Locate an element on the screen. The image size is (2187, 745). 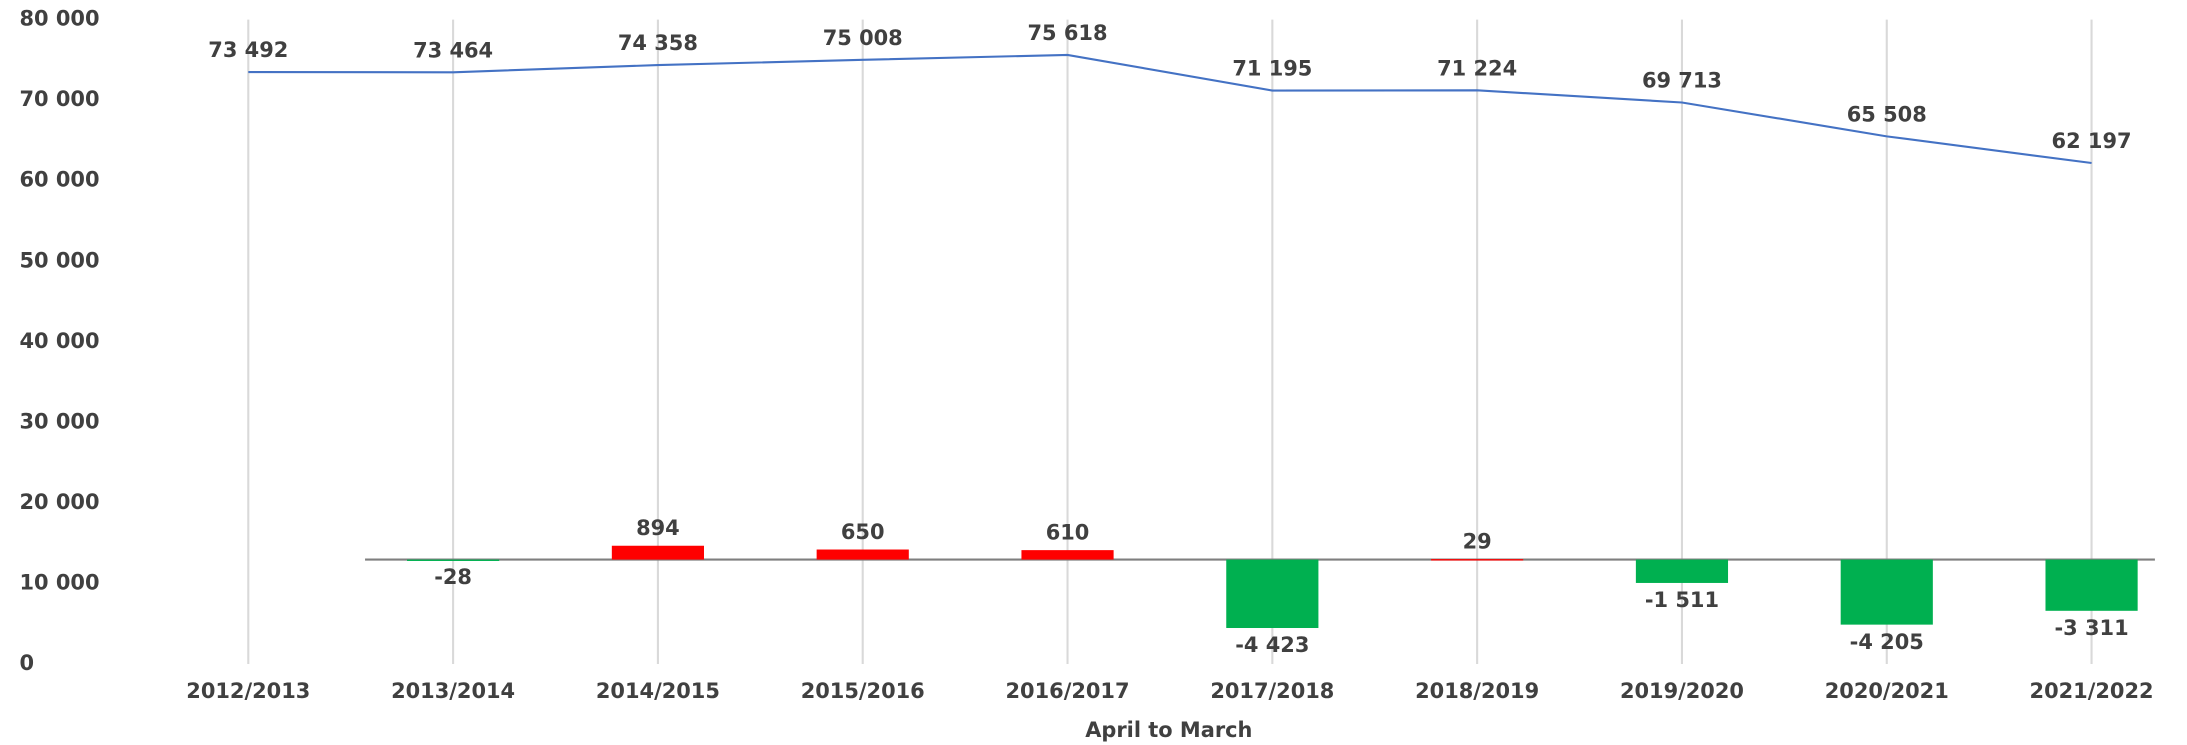
y-tick-label: 0 is located at coordinates (27, 663).